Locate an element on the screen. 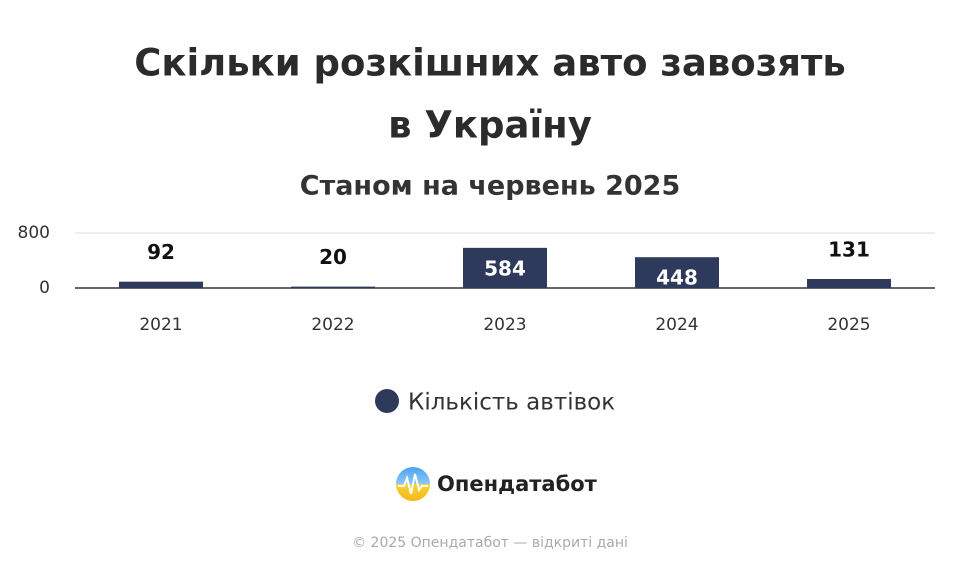 The image size is (980, 572). logo: Опендатабот is located at coordinates (497, 484).